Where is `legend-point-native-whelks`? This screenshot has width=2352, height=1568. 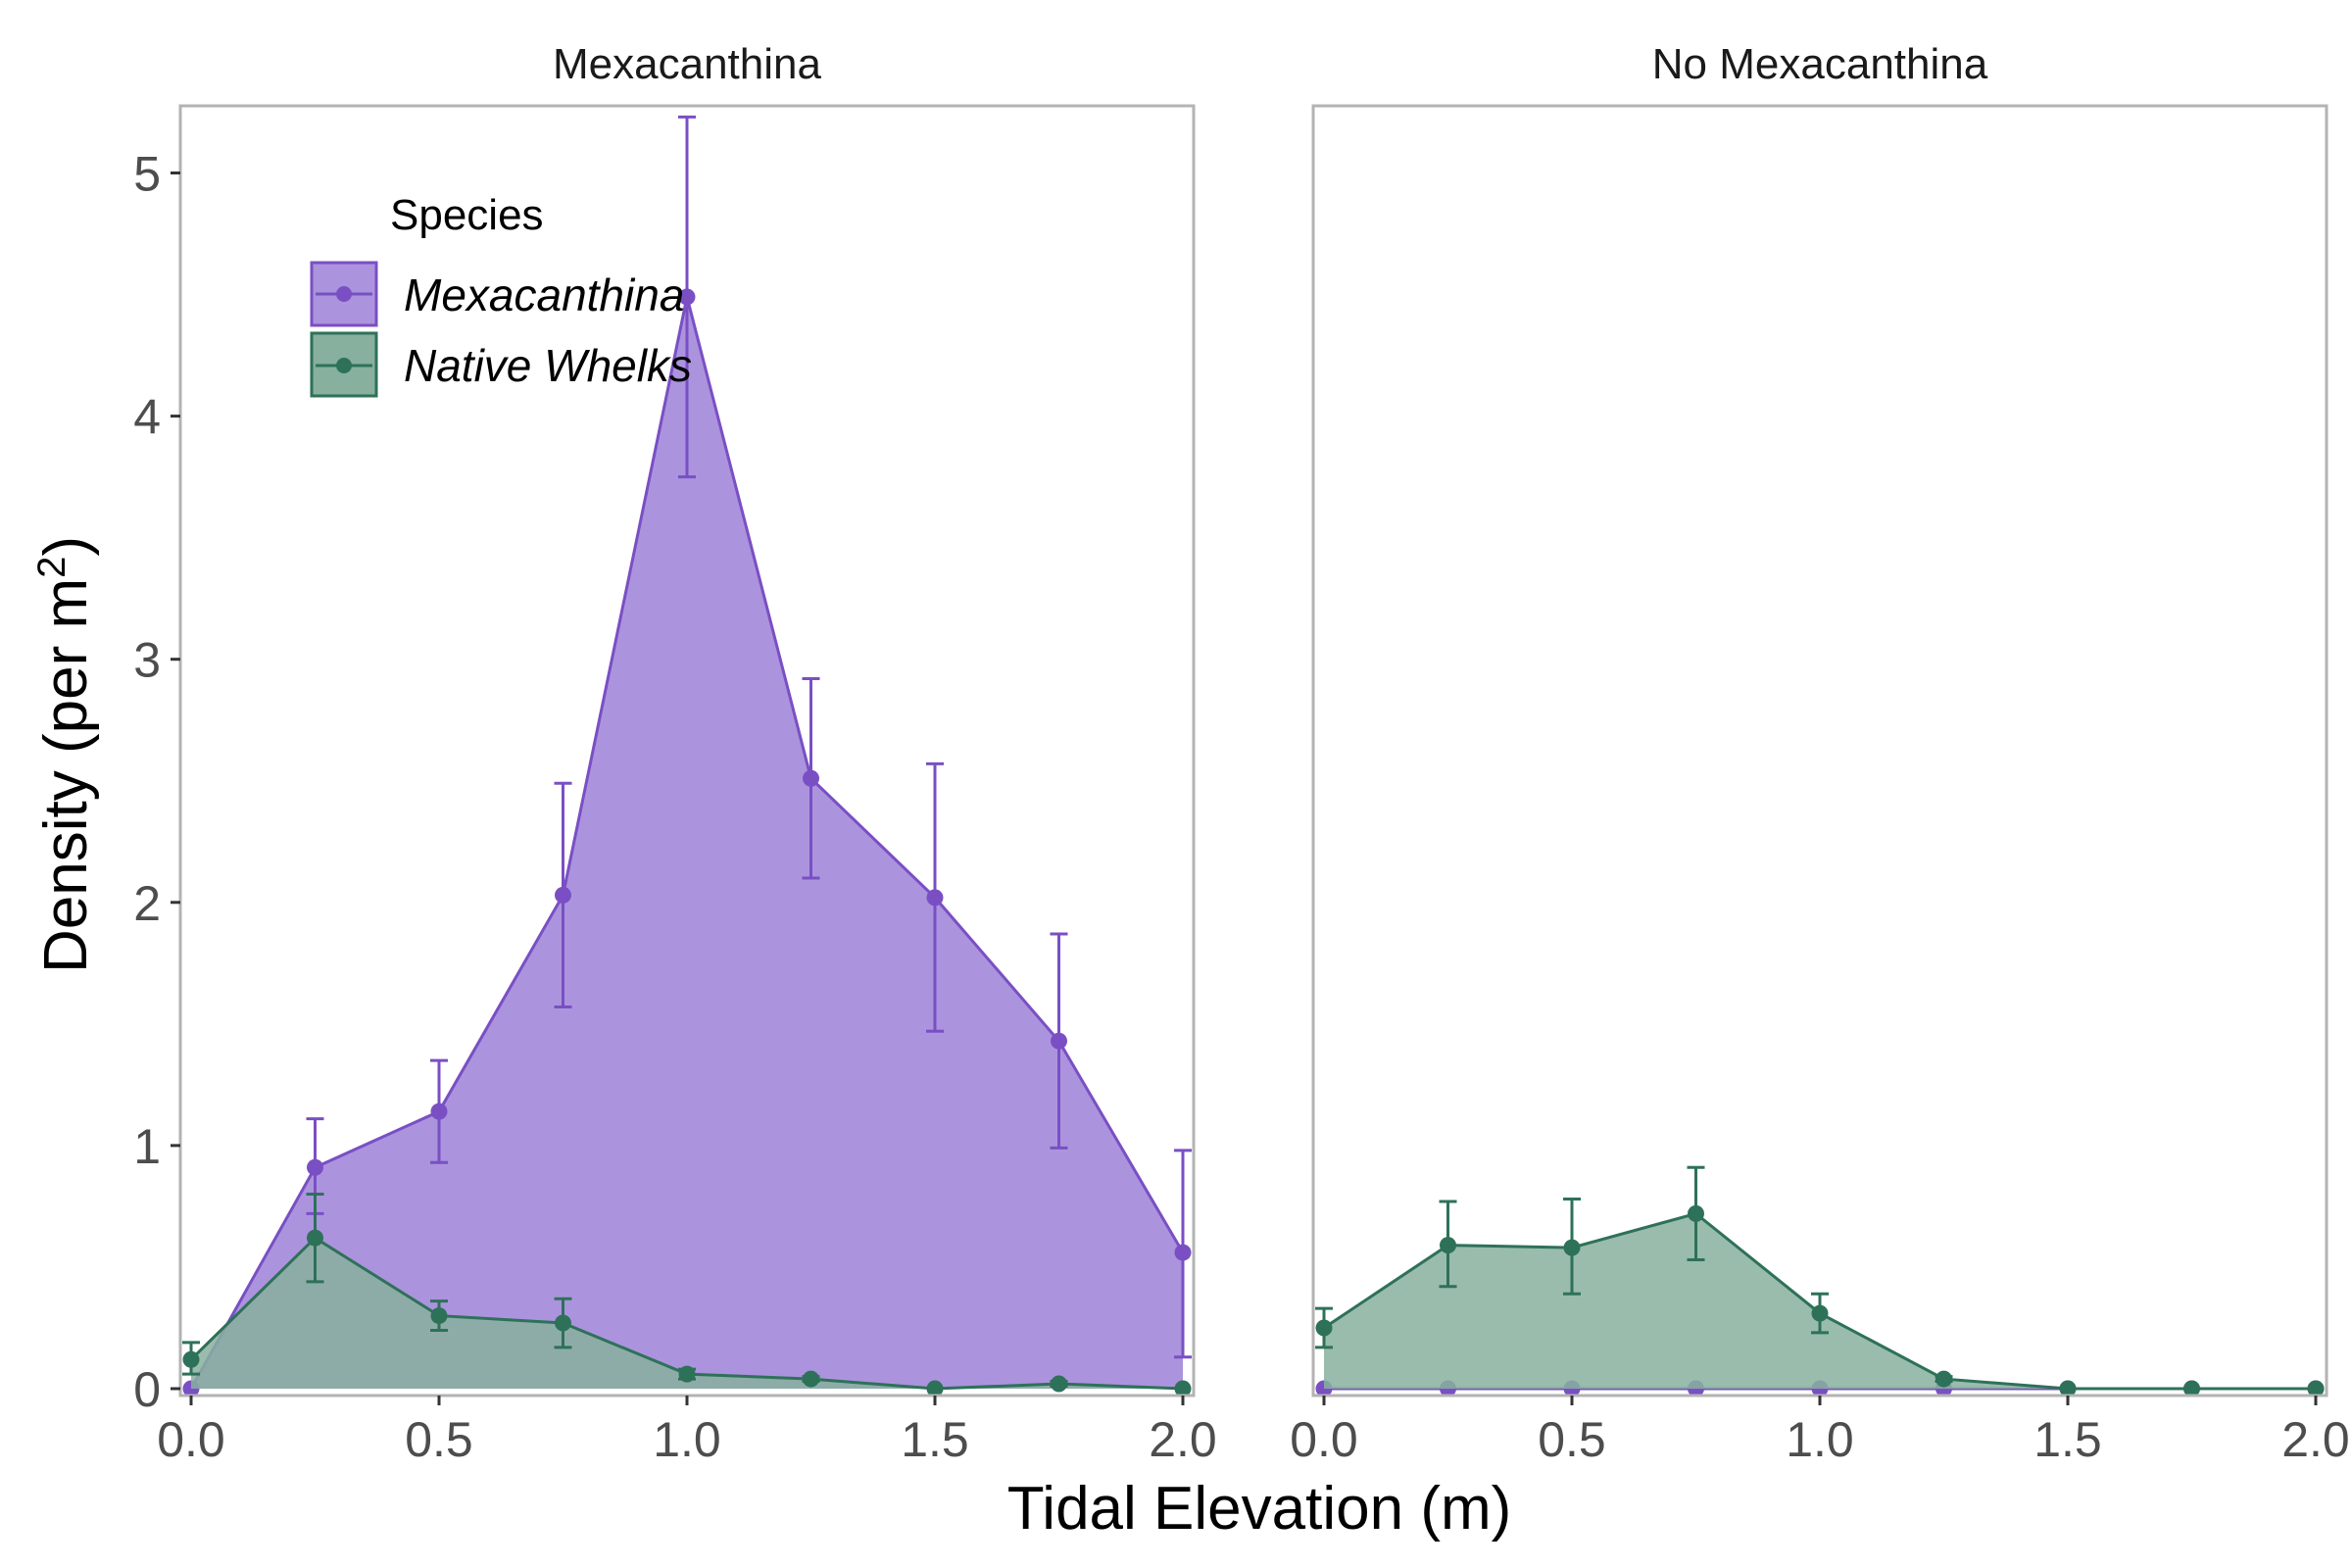
legend-point-native-whelks is located at coordinates (344, 365).